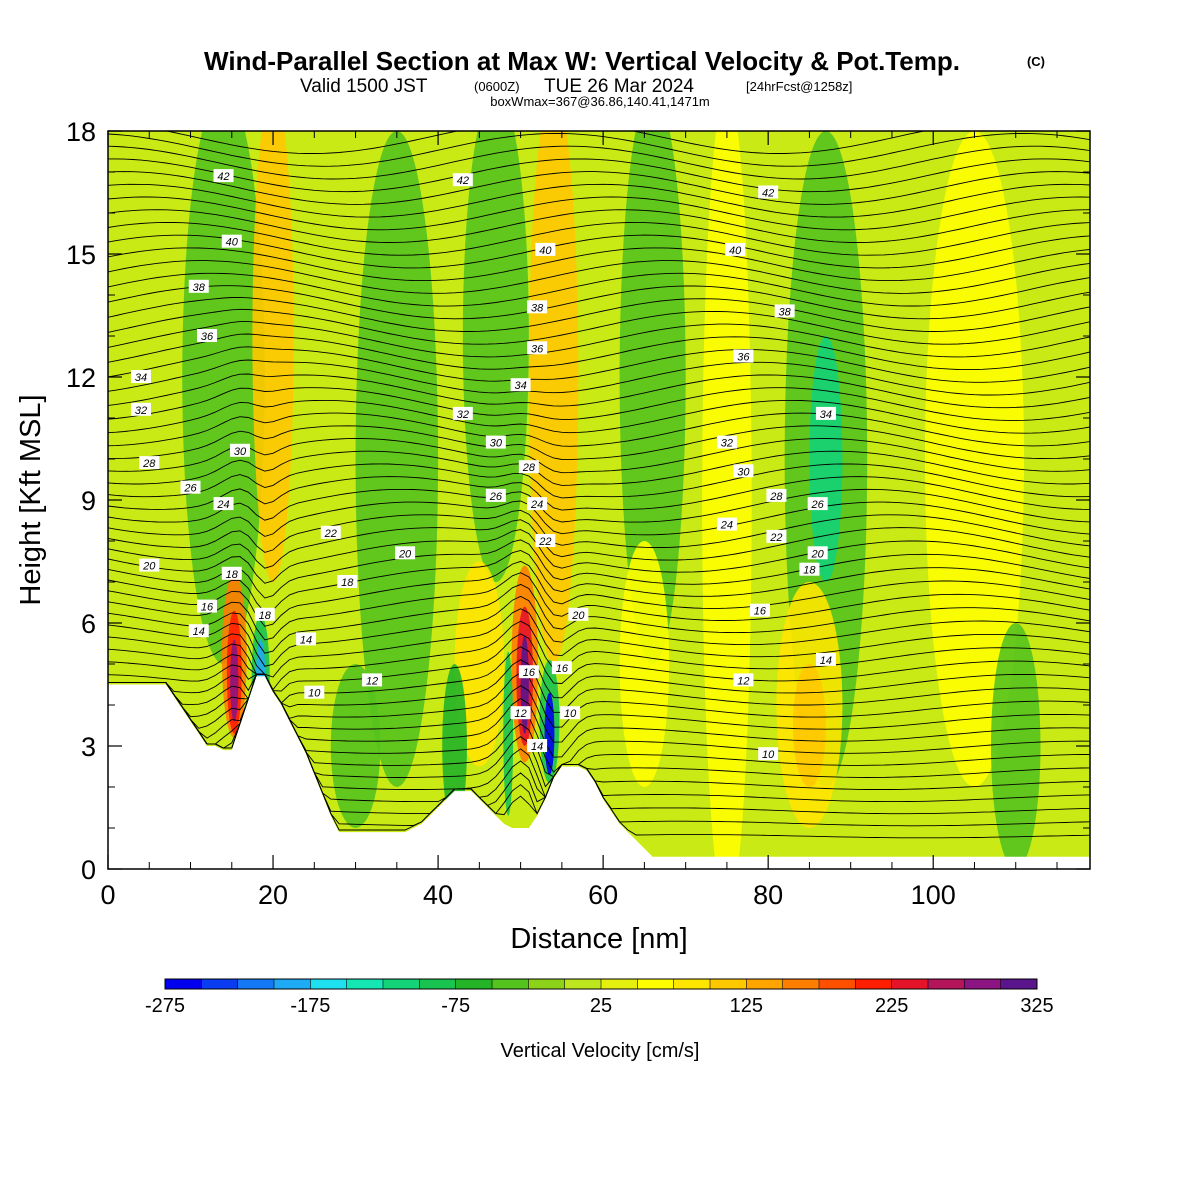 This screenshot has width=1200, height=1200. I want to click on y-tick-label-5: 15, so click(81, 255).